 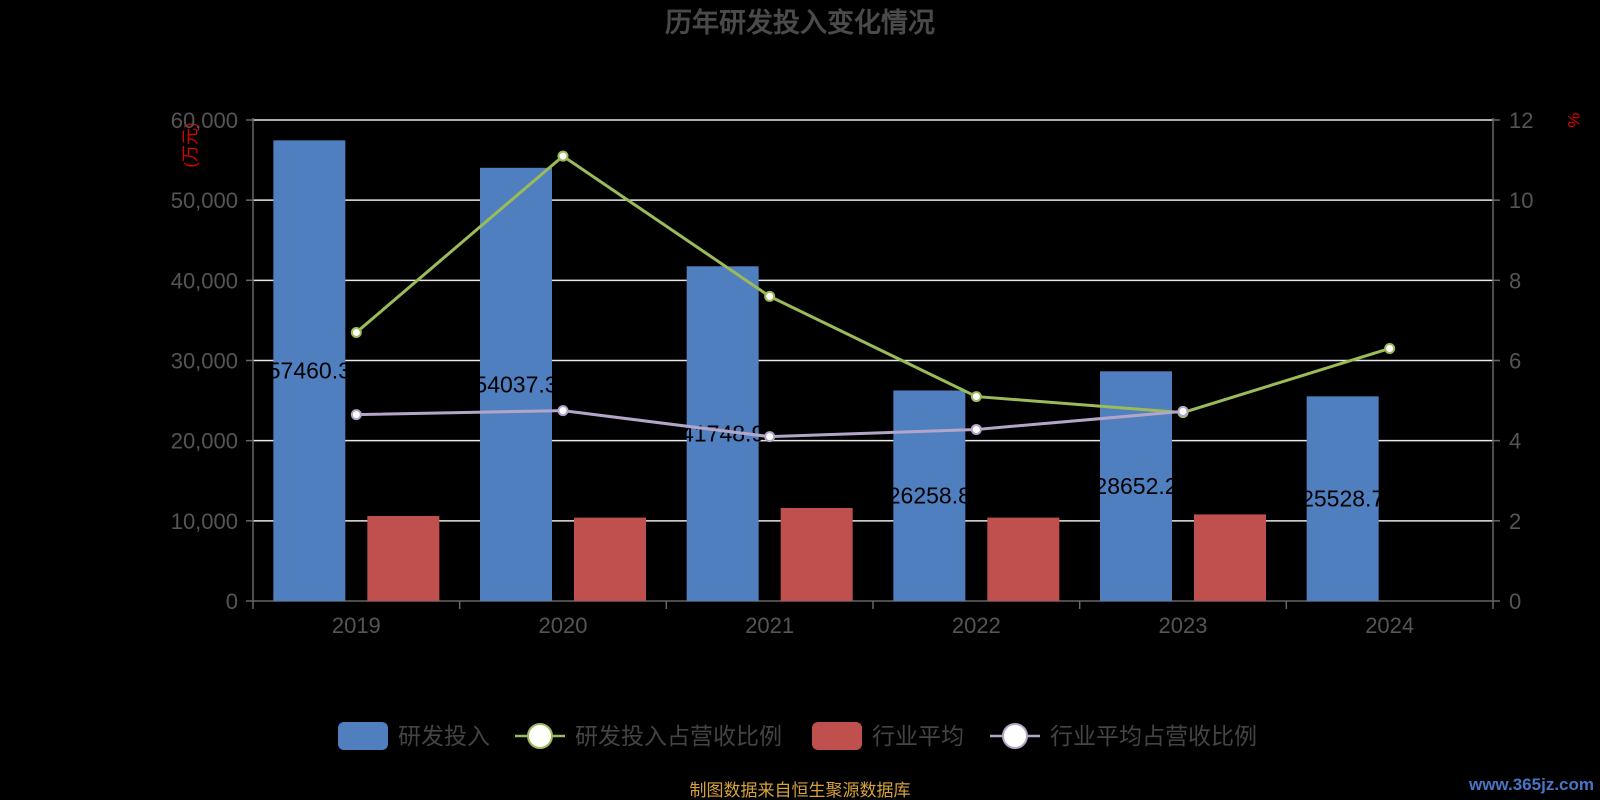 I want to click on x-tick-label: 2019, so click(x=356, y=625).